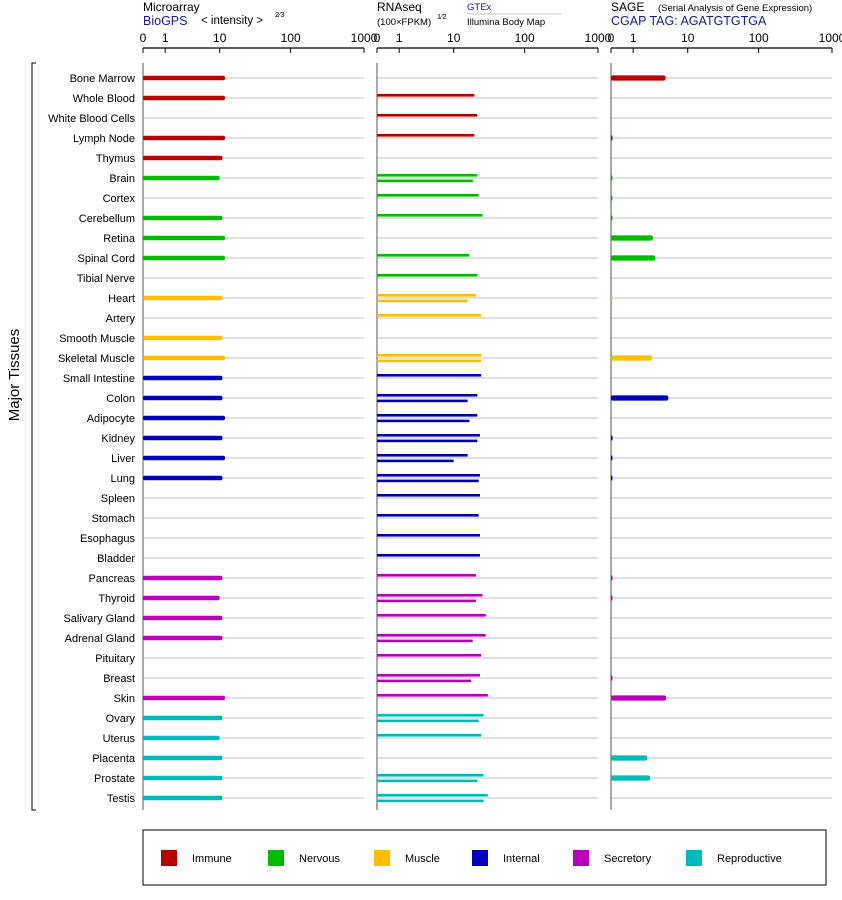 The image size is (842, 900). Describe the element at coordinates (598, 38) in the screenshot. I see `rna-tick-label: 1000` at that location.